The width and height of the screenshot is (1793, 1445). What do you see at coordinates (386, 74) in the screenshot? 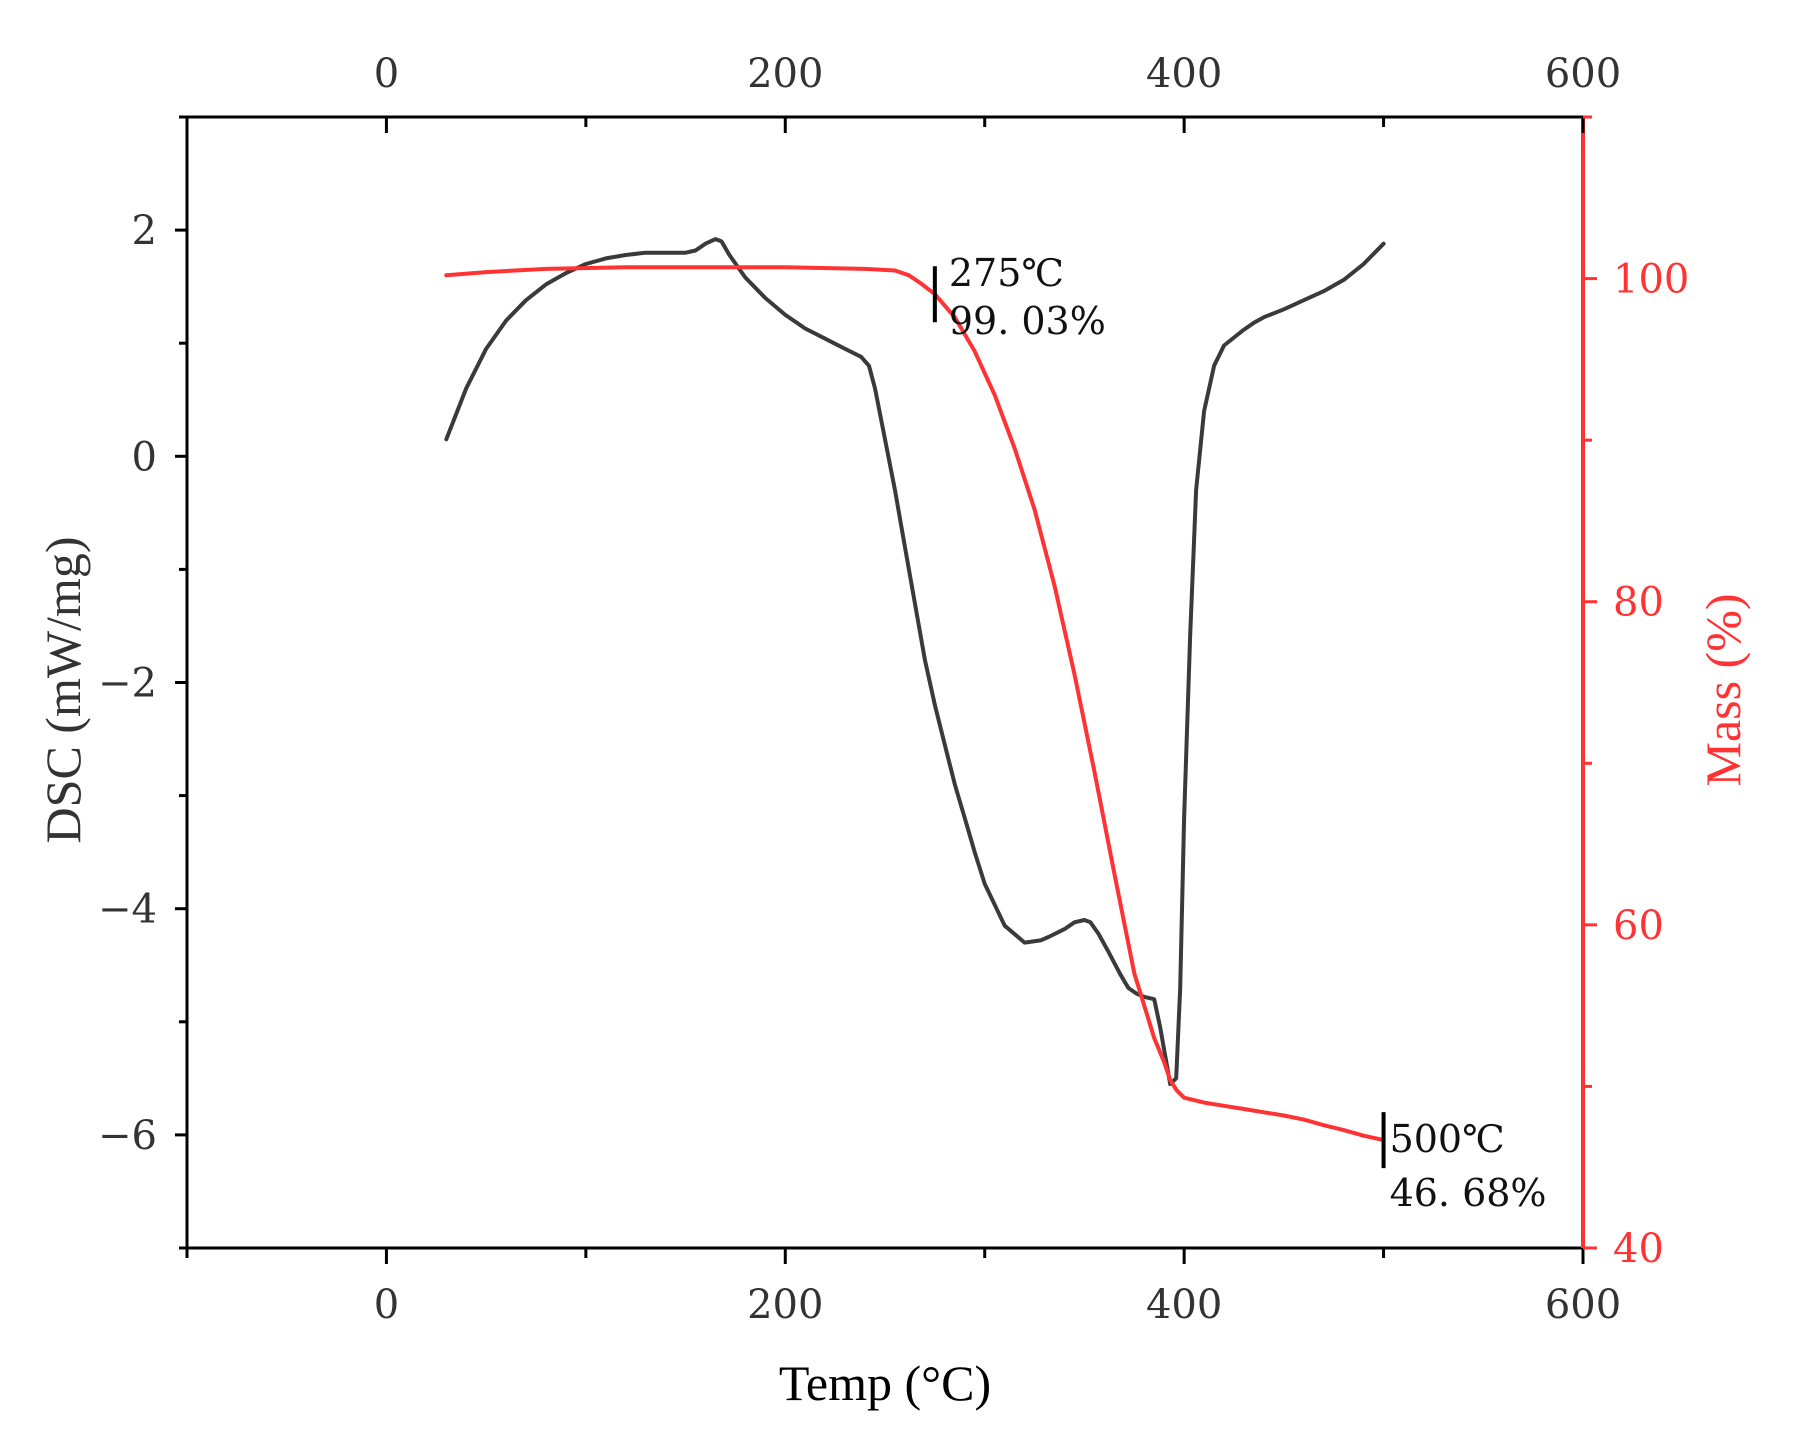
I see `x-top-tick-label: 0` at bounding box center [386, 74].